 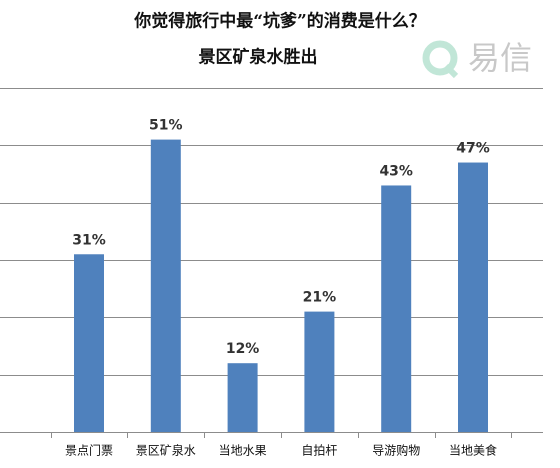 What do you see at coordinates (89, 450) in the screenshot?
I see `x-tick-label: 景点门票` at bounding box center [89, 450].